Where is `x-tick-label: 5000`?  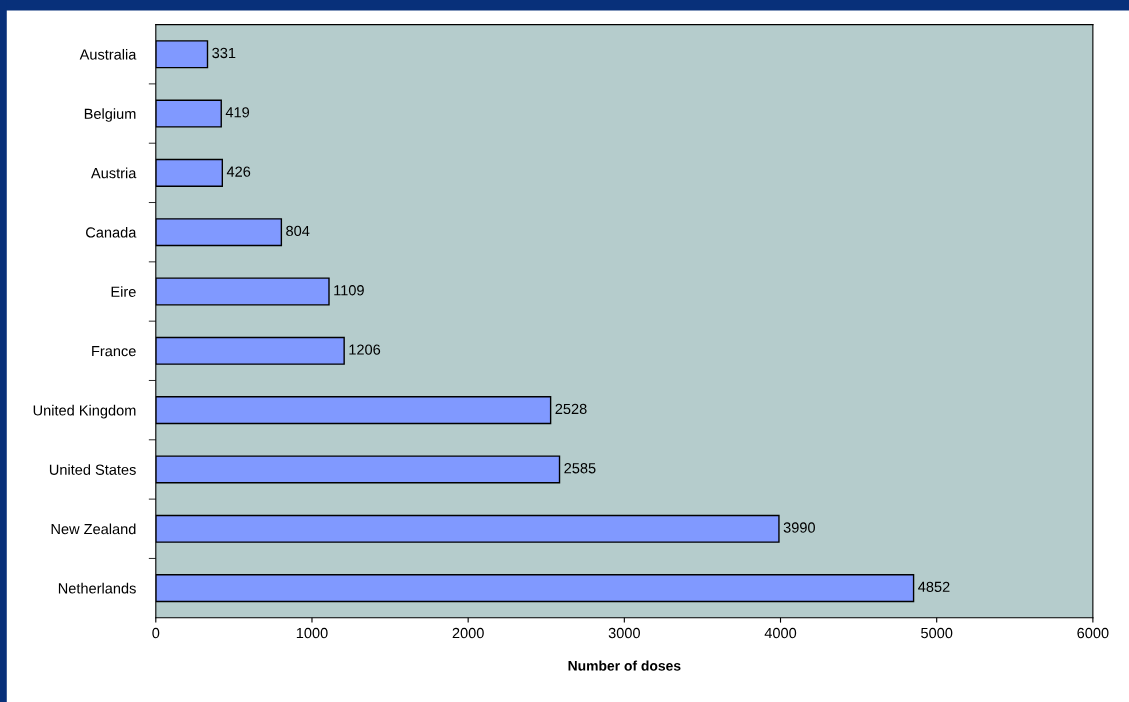 x-tick-label: 5000 is located at coordinates (937, 633).